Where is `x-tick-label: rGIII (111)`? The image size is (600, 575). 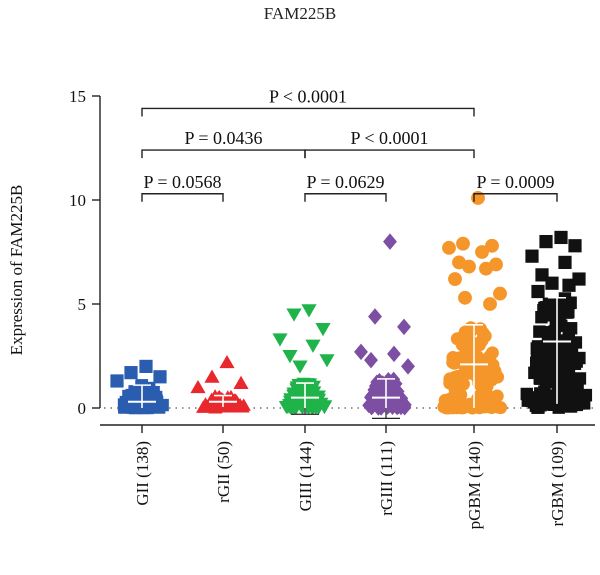 x-tick-label: rGIII (111) is located at coordinates (386, 478).